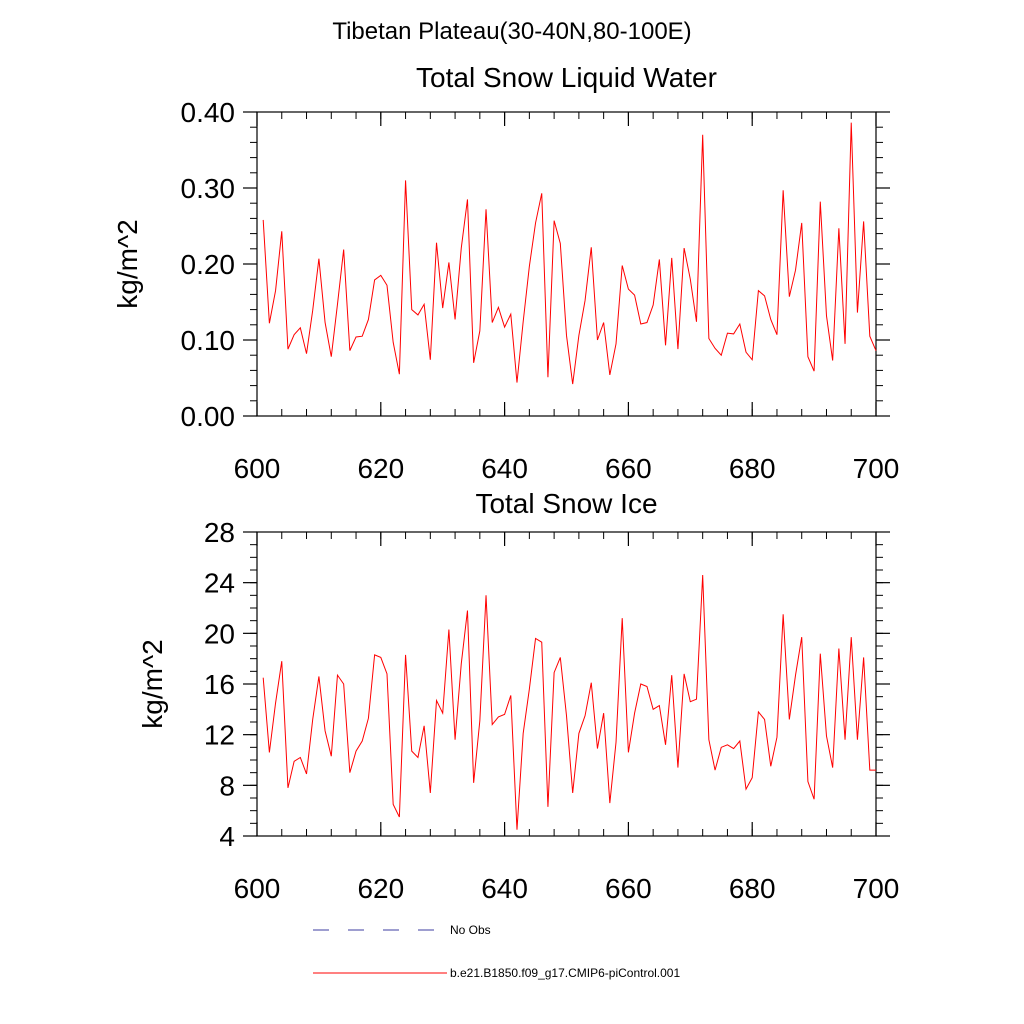 The image size is (1024, 1024). I want to click on legend-label: b.e21.B1850.f09_g17.CMIP6-piControl.001, so click(565, 973).